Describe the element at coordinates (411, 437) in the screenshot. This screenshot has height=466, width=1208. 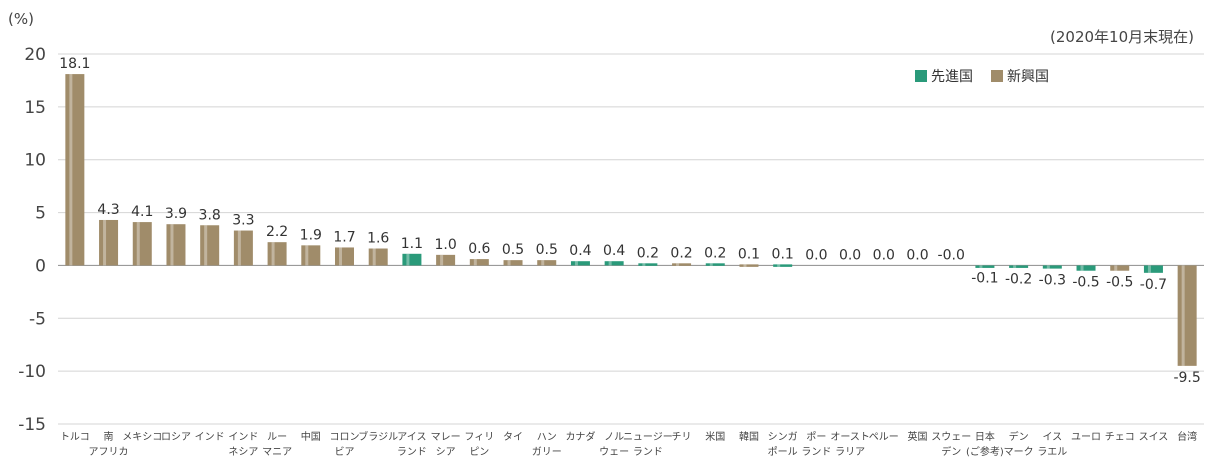
I see `x-tick-label: アイス` at that location.